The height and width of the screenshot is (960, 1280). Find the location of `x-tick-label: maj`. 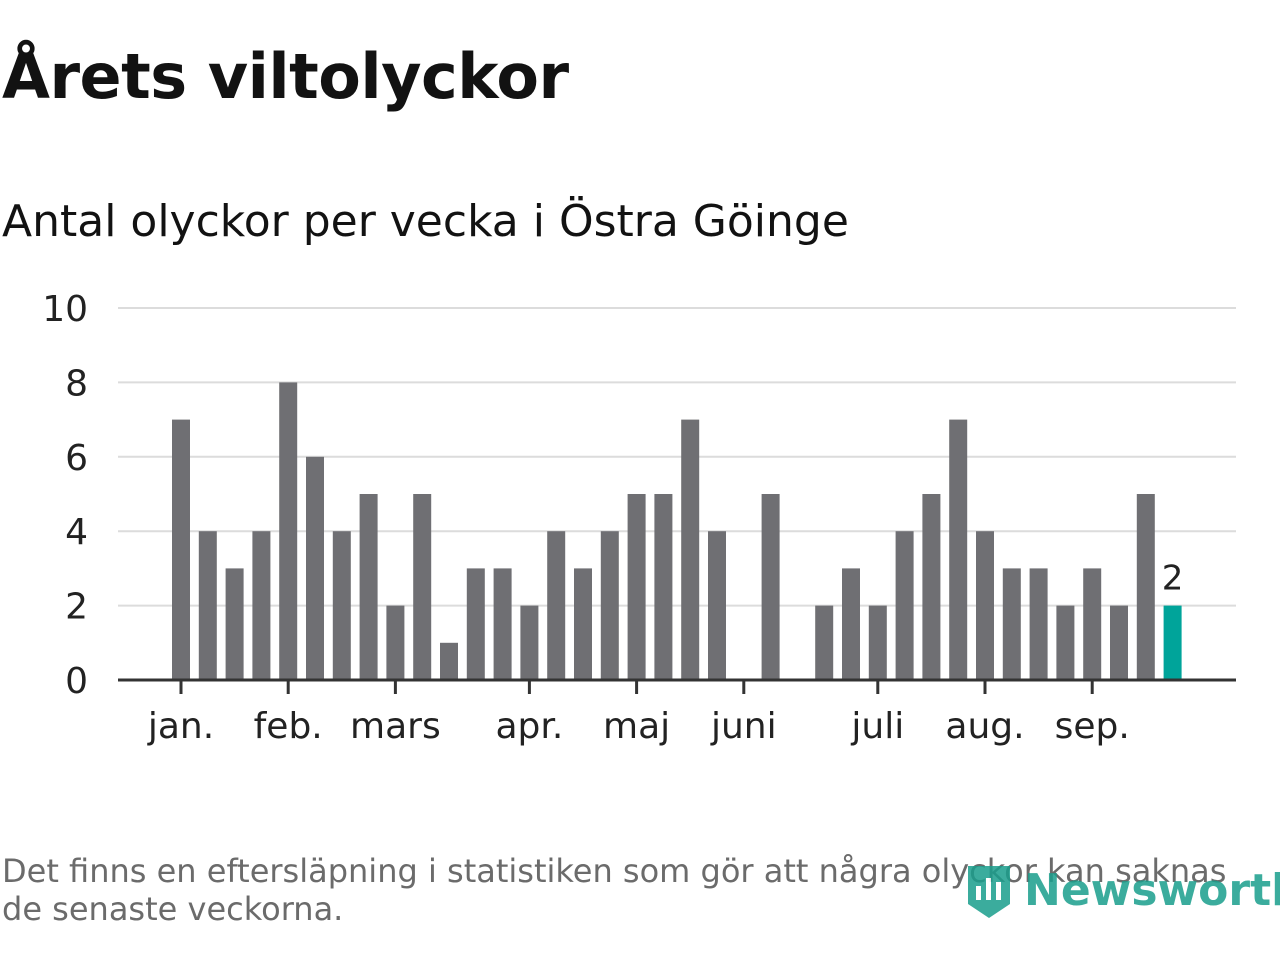

x-tick-label: maj is located at coordinates (636, 726).